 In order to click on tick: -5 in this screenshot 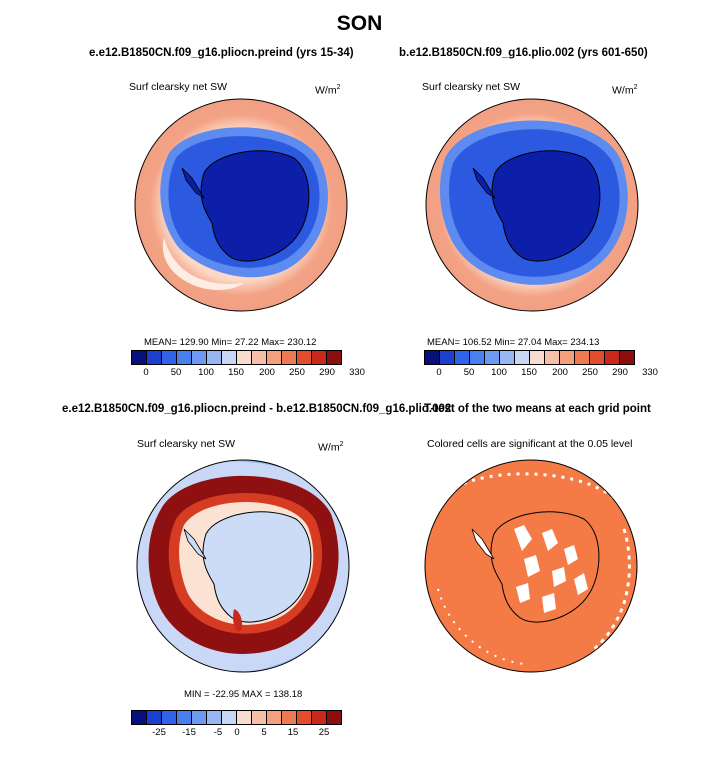, I will do `click(218, 732)`.